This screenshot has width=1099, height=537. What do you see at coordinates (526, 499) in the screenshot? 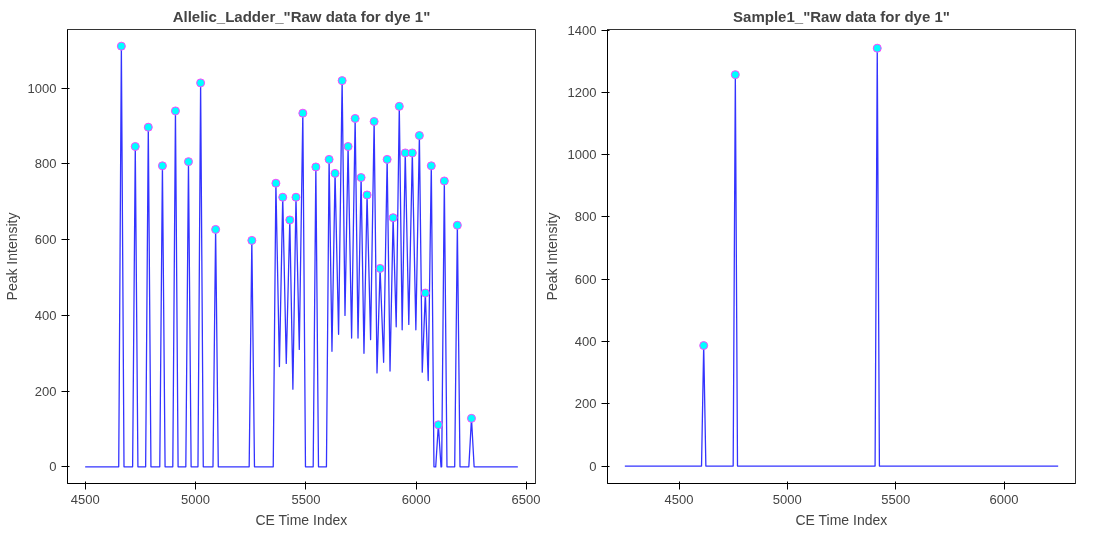
I see `x-tick-label: 6500` at bounding box center [526, 499].